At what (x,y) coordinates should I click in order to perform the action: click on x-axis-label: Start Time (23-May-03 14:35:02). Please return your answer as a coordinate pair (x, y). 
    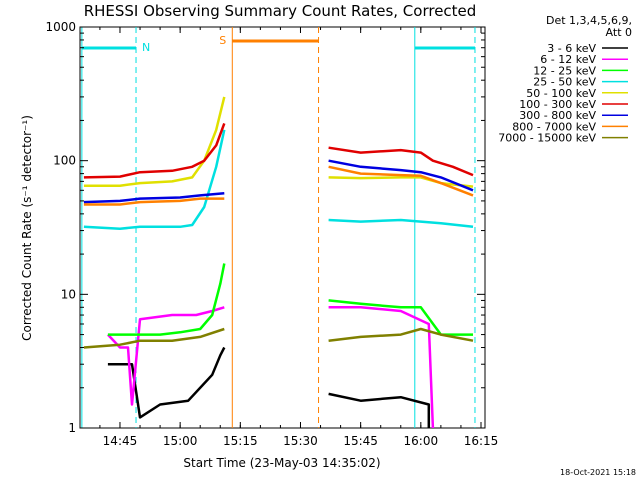
    Looking at the image, I should click on (281, 463).